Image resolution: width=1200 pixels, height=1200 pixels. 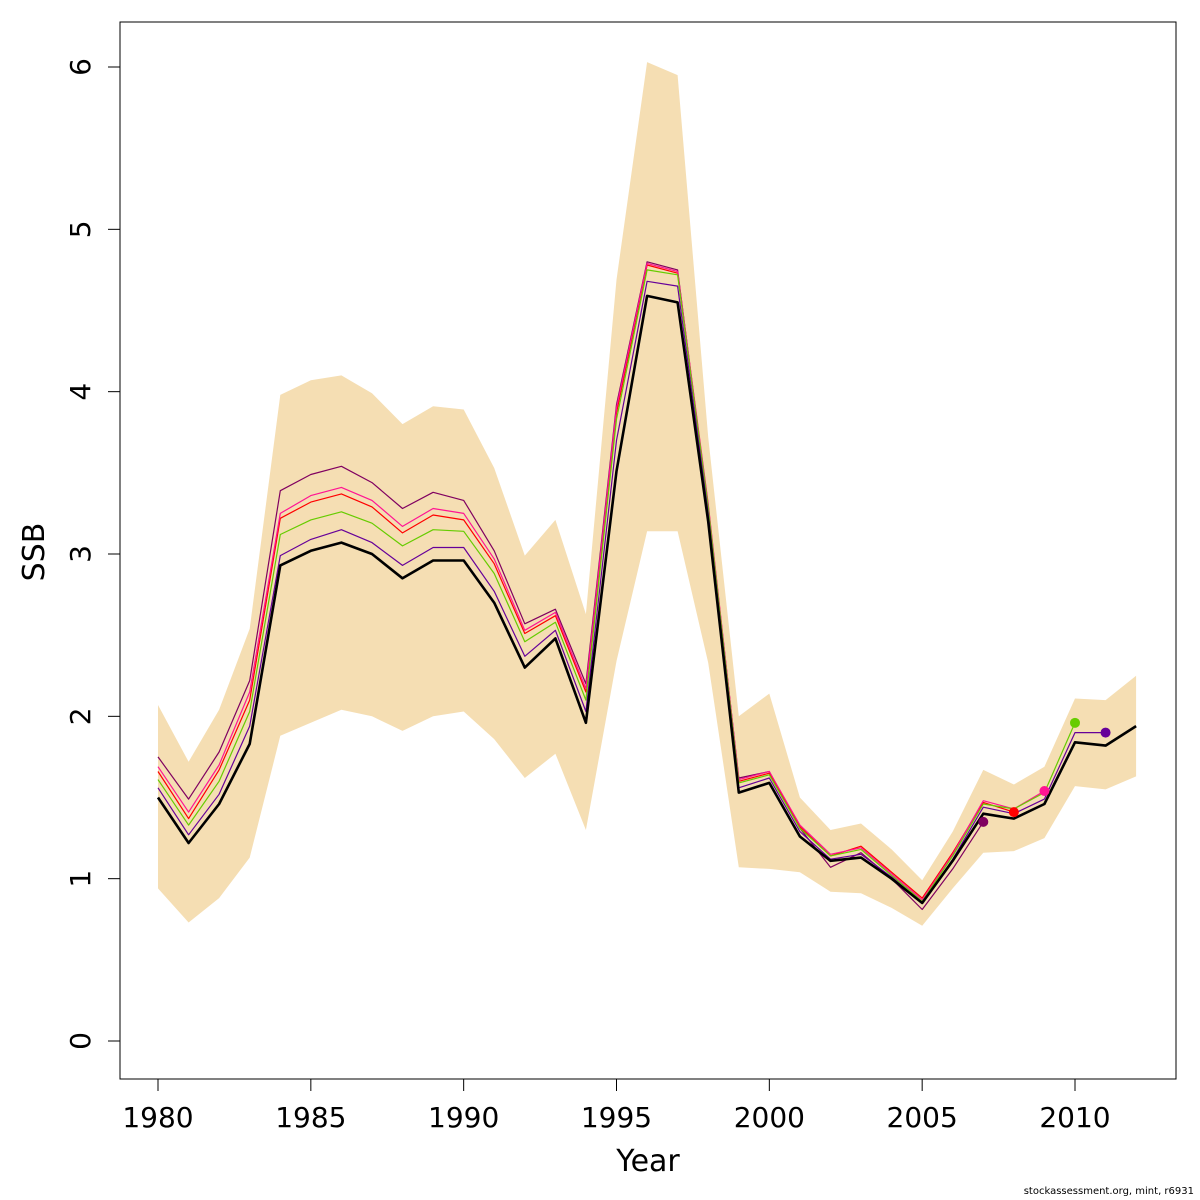 I want to click on retro-point-2009, so click(x=1044, y=791).